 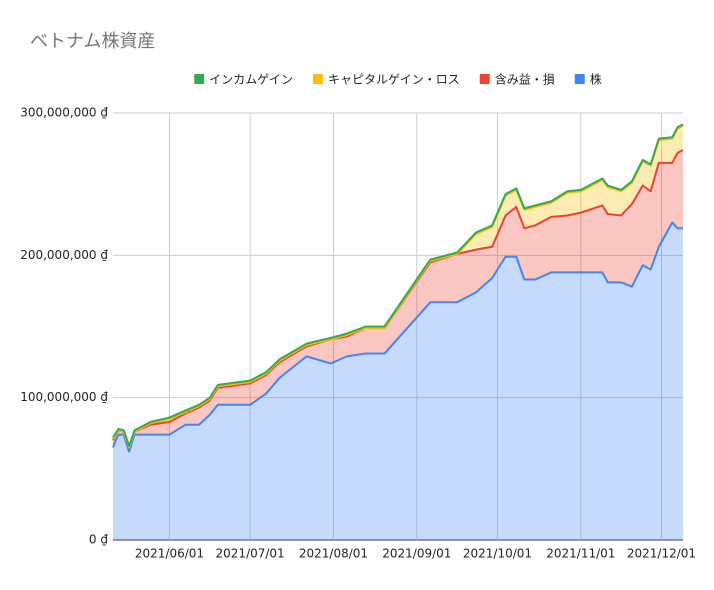 What do you see at coordinates (169, 554) in the screenshot?
I see `x-tick-label: 2021/06/01` at bounding box center [169, 554].